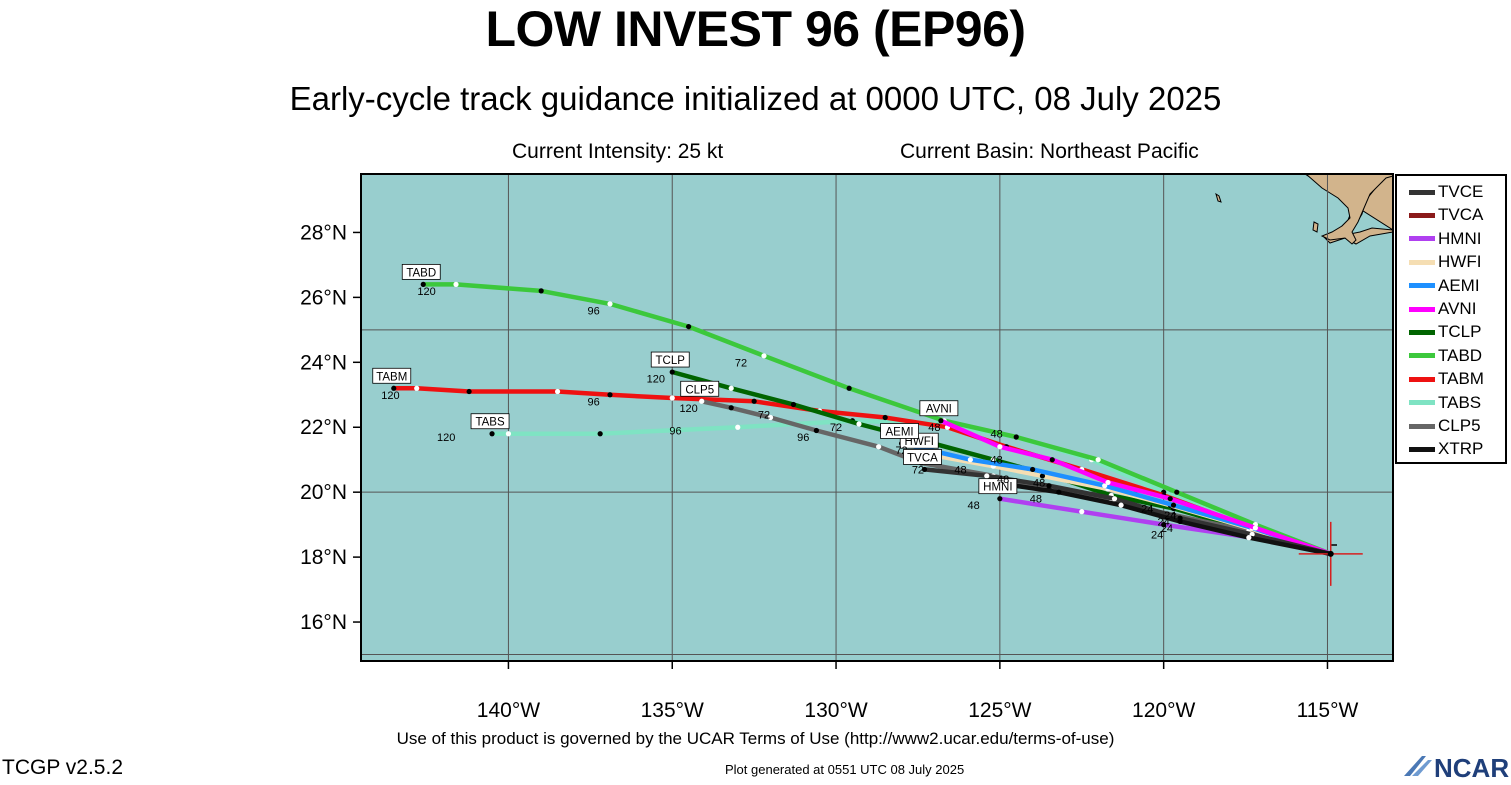 This screenshot has height=785, width=1511. Describe the element at coordinates (618, 151) in the screenshot. I see `current-intensity: Current Intensity: 25 kt` at that location.